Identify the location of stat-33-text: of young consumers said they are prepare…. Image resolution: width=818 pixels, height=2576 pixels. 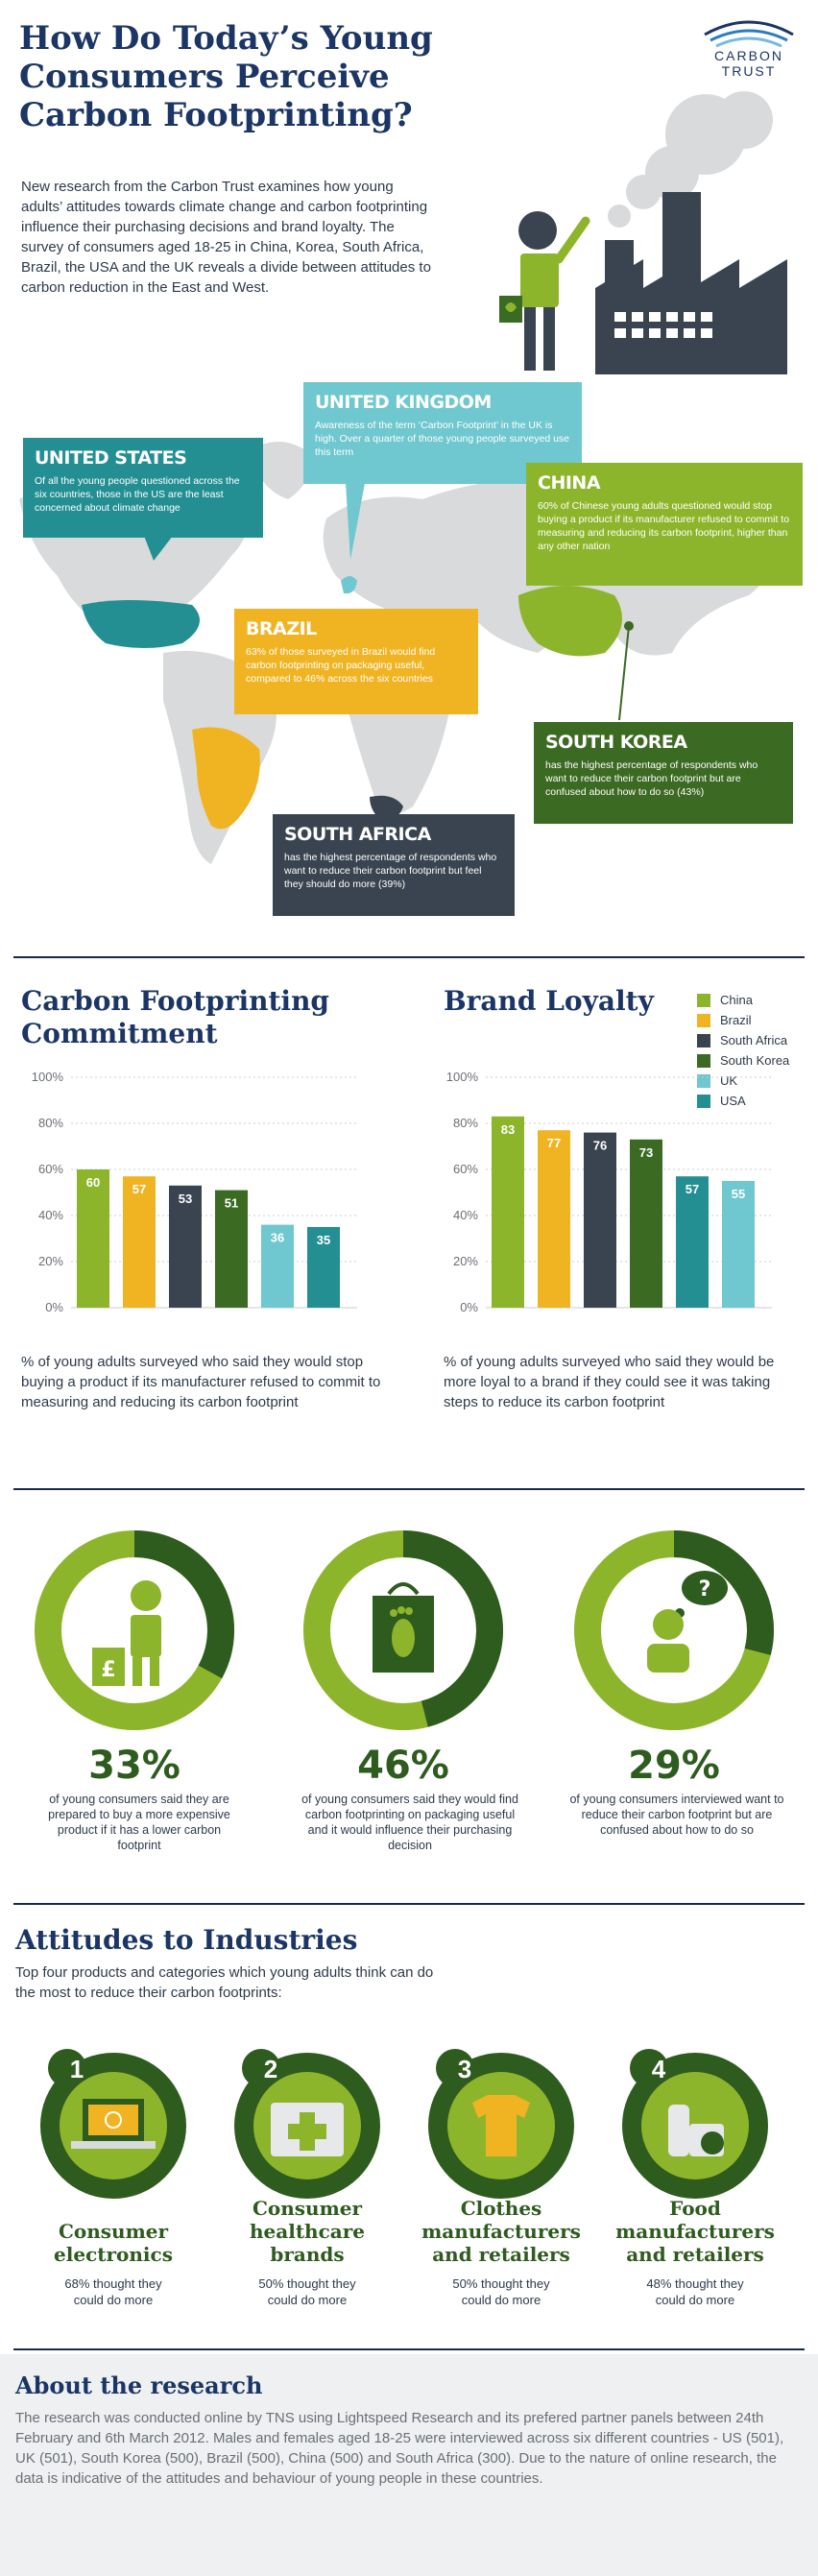
(139, 1822).